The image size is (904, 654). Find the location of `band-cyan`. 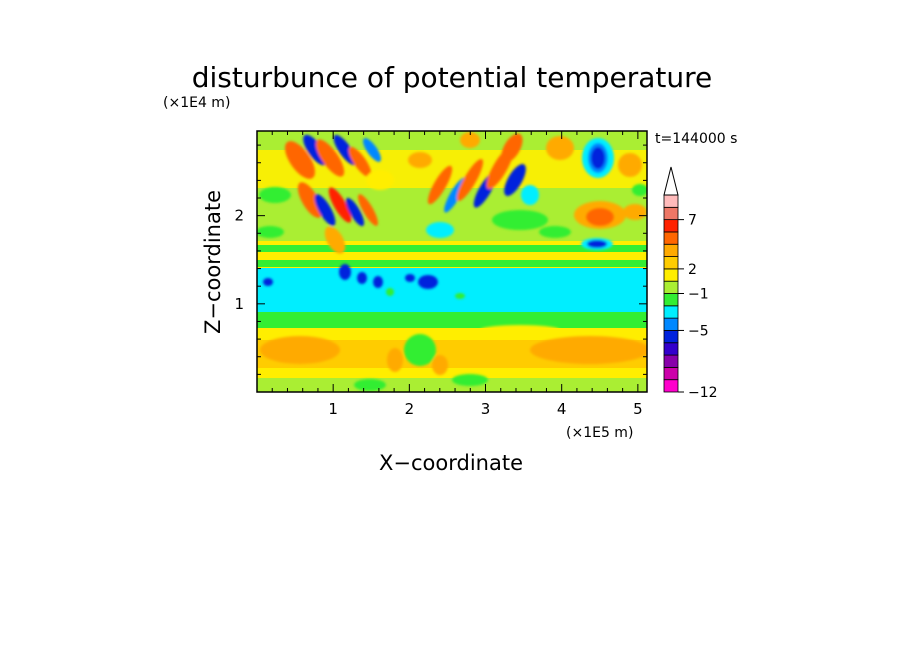

band-cyan is located at coordinates (452, 292).